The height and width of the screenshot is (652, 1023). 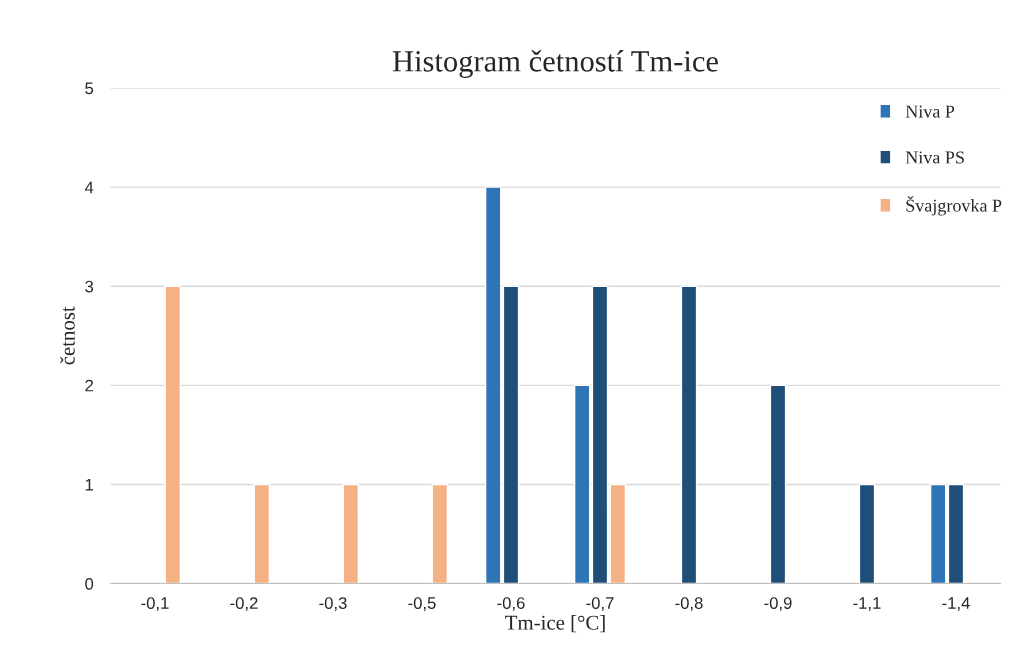 I want to click on x-tick-label: -0,9, so click(x=778, y=604).